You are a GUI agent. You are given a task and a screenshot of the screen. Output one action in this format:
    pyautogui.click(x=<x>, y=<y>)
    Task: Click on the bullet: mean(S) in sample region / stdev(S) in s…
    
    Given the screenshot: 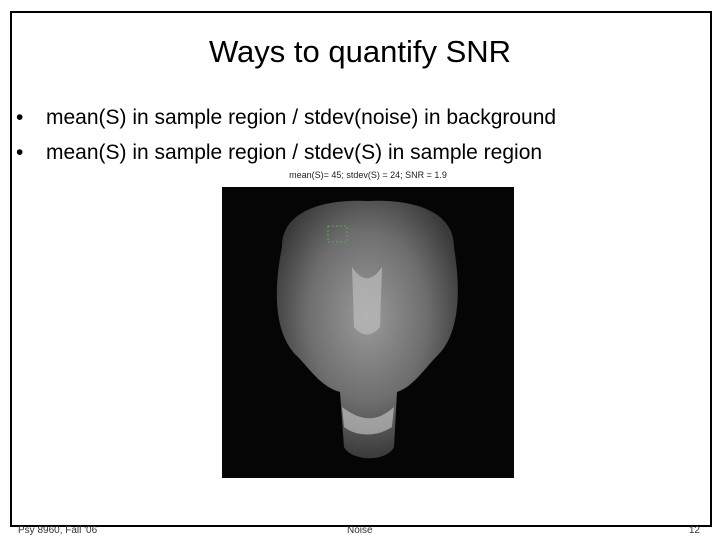 What is the action you would take?
    pyautogui.click(x=286, y=152)
    